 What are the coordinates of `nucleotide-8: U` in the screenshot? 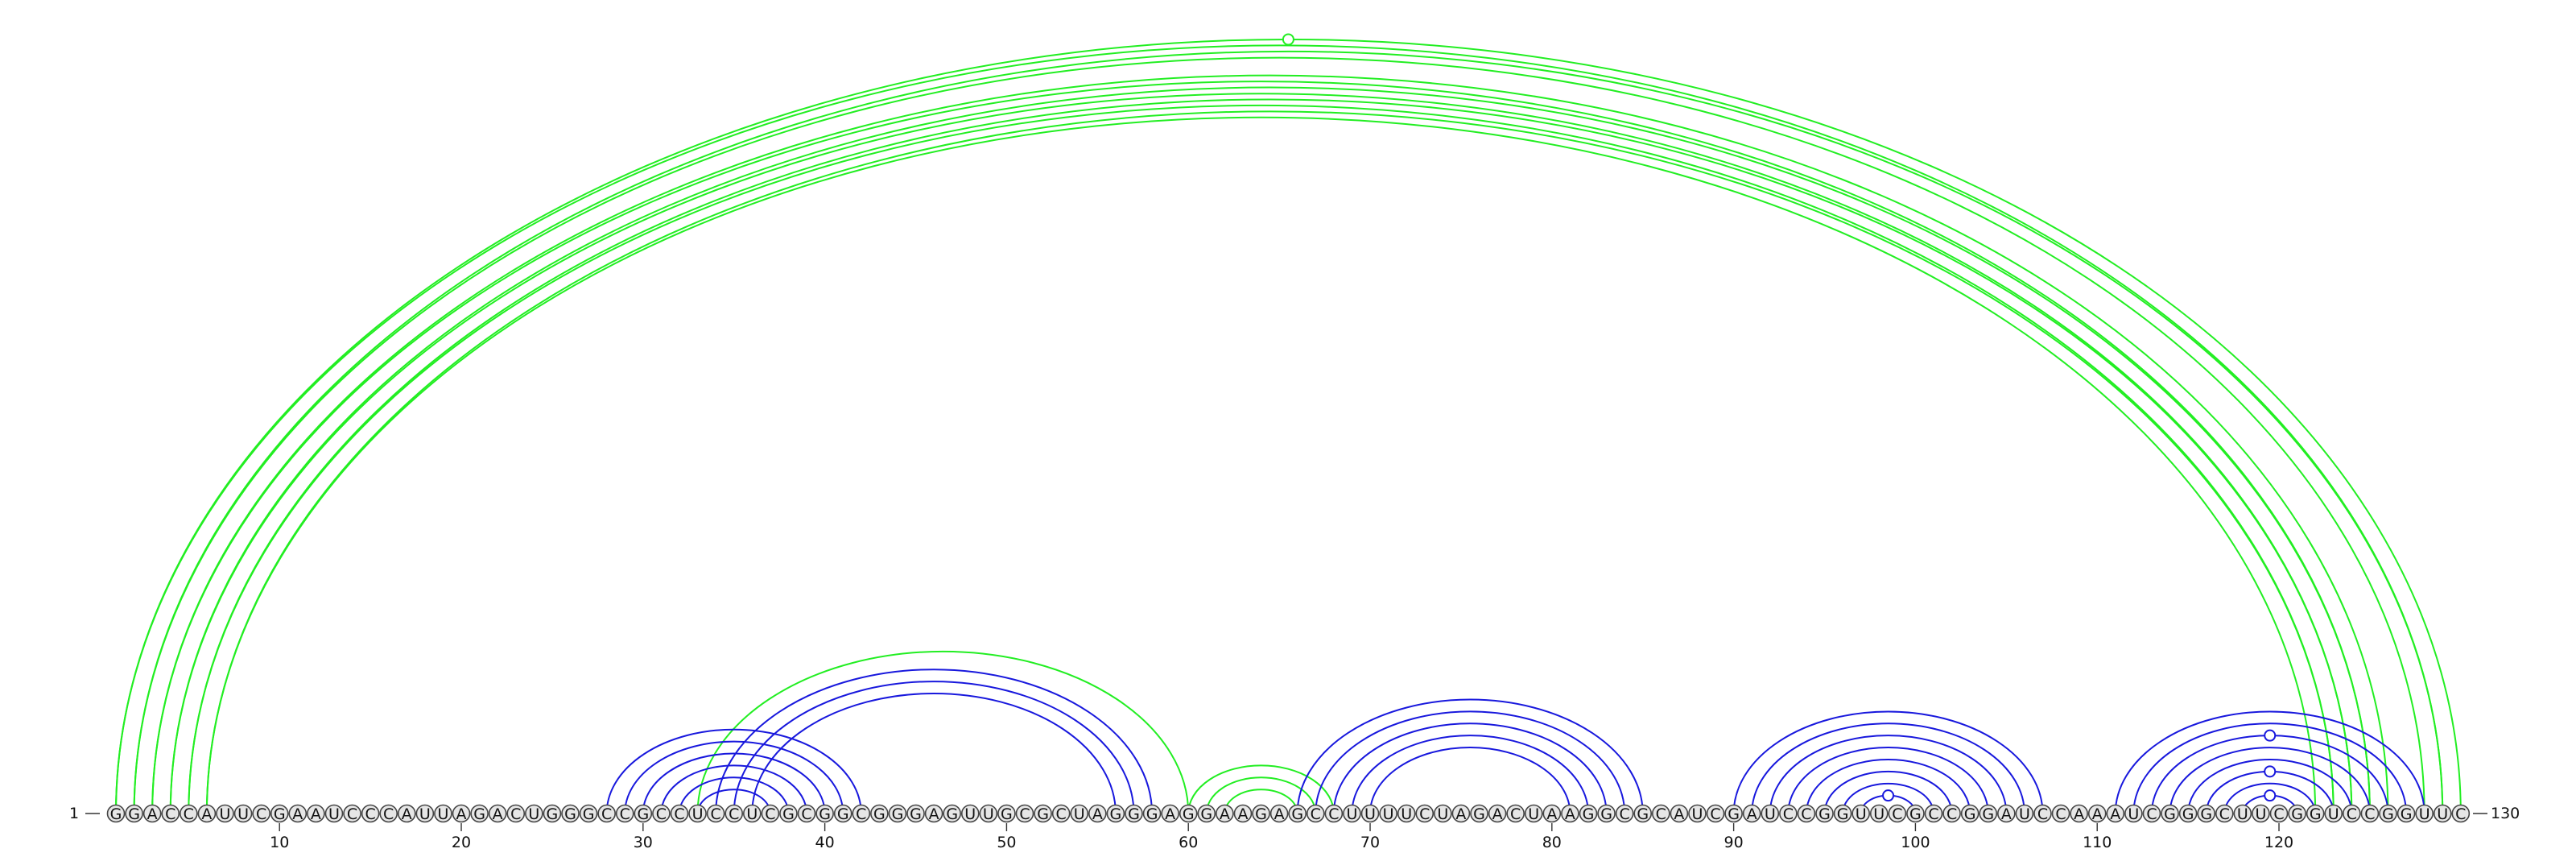 It's located at (243, 814).